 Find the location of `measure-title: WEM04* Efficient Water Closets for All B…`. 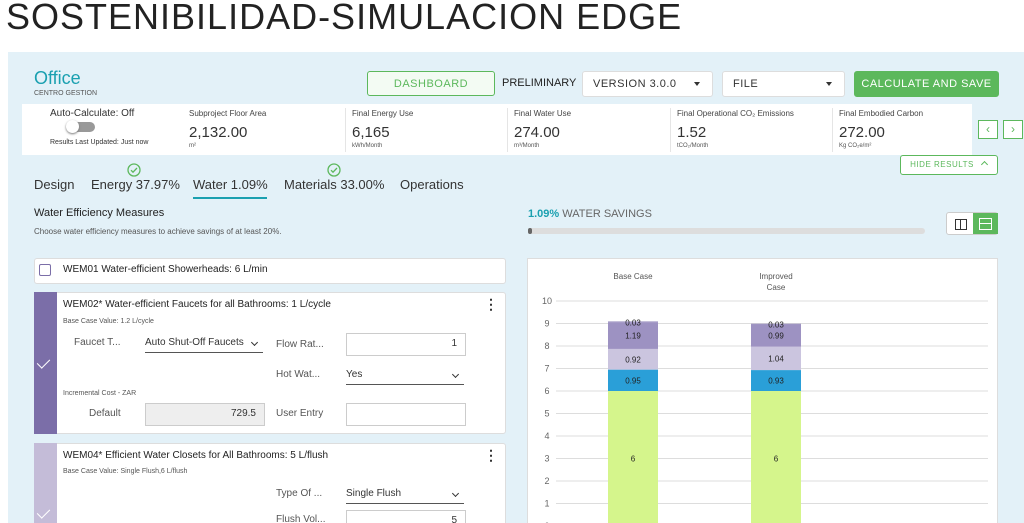

measure-title: WEM04* Efficient Water Closets for All B… is located at coordinates (196, 455).